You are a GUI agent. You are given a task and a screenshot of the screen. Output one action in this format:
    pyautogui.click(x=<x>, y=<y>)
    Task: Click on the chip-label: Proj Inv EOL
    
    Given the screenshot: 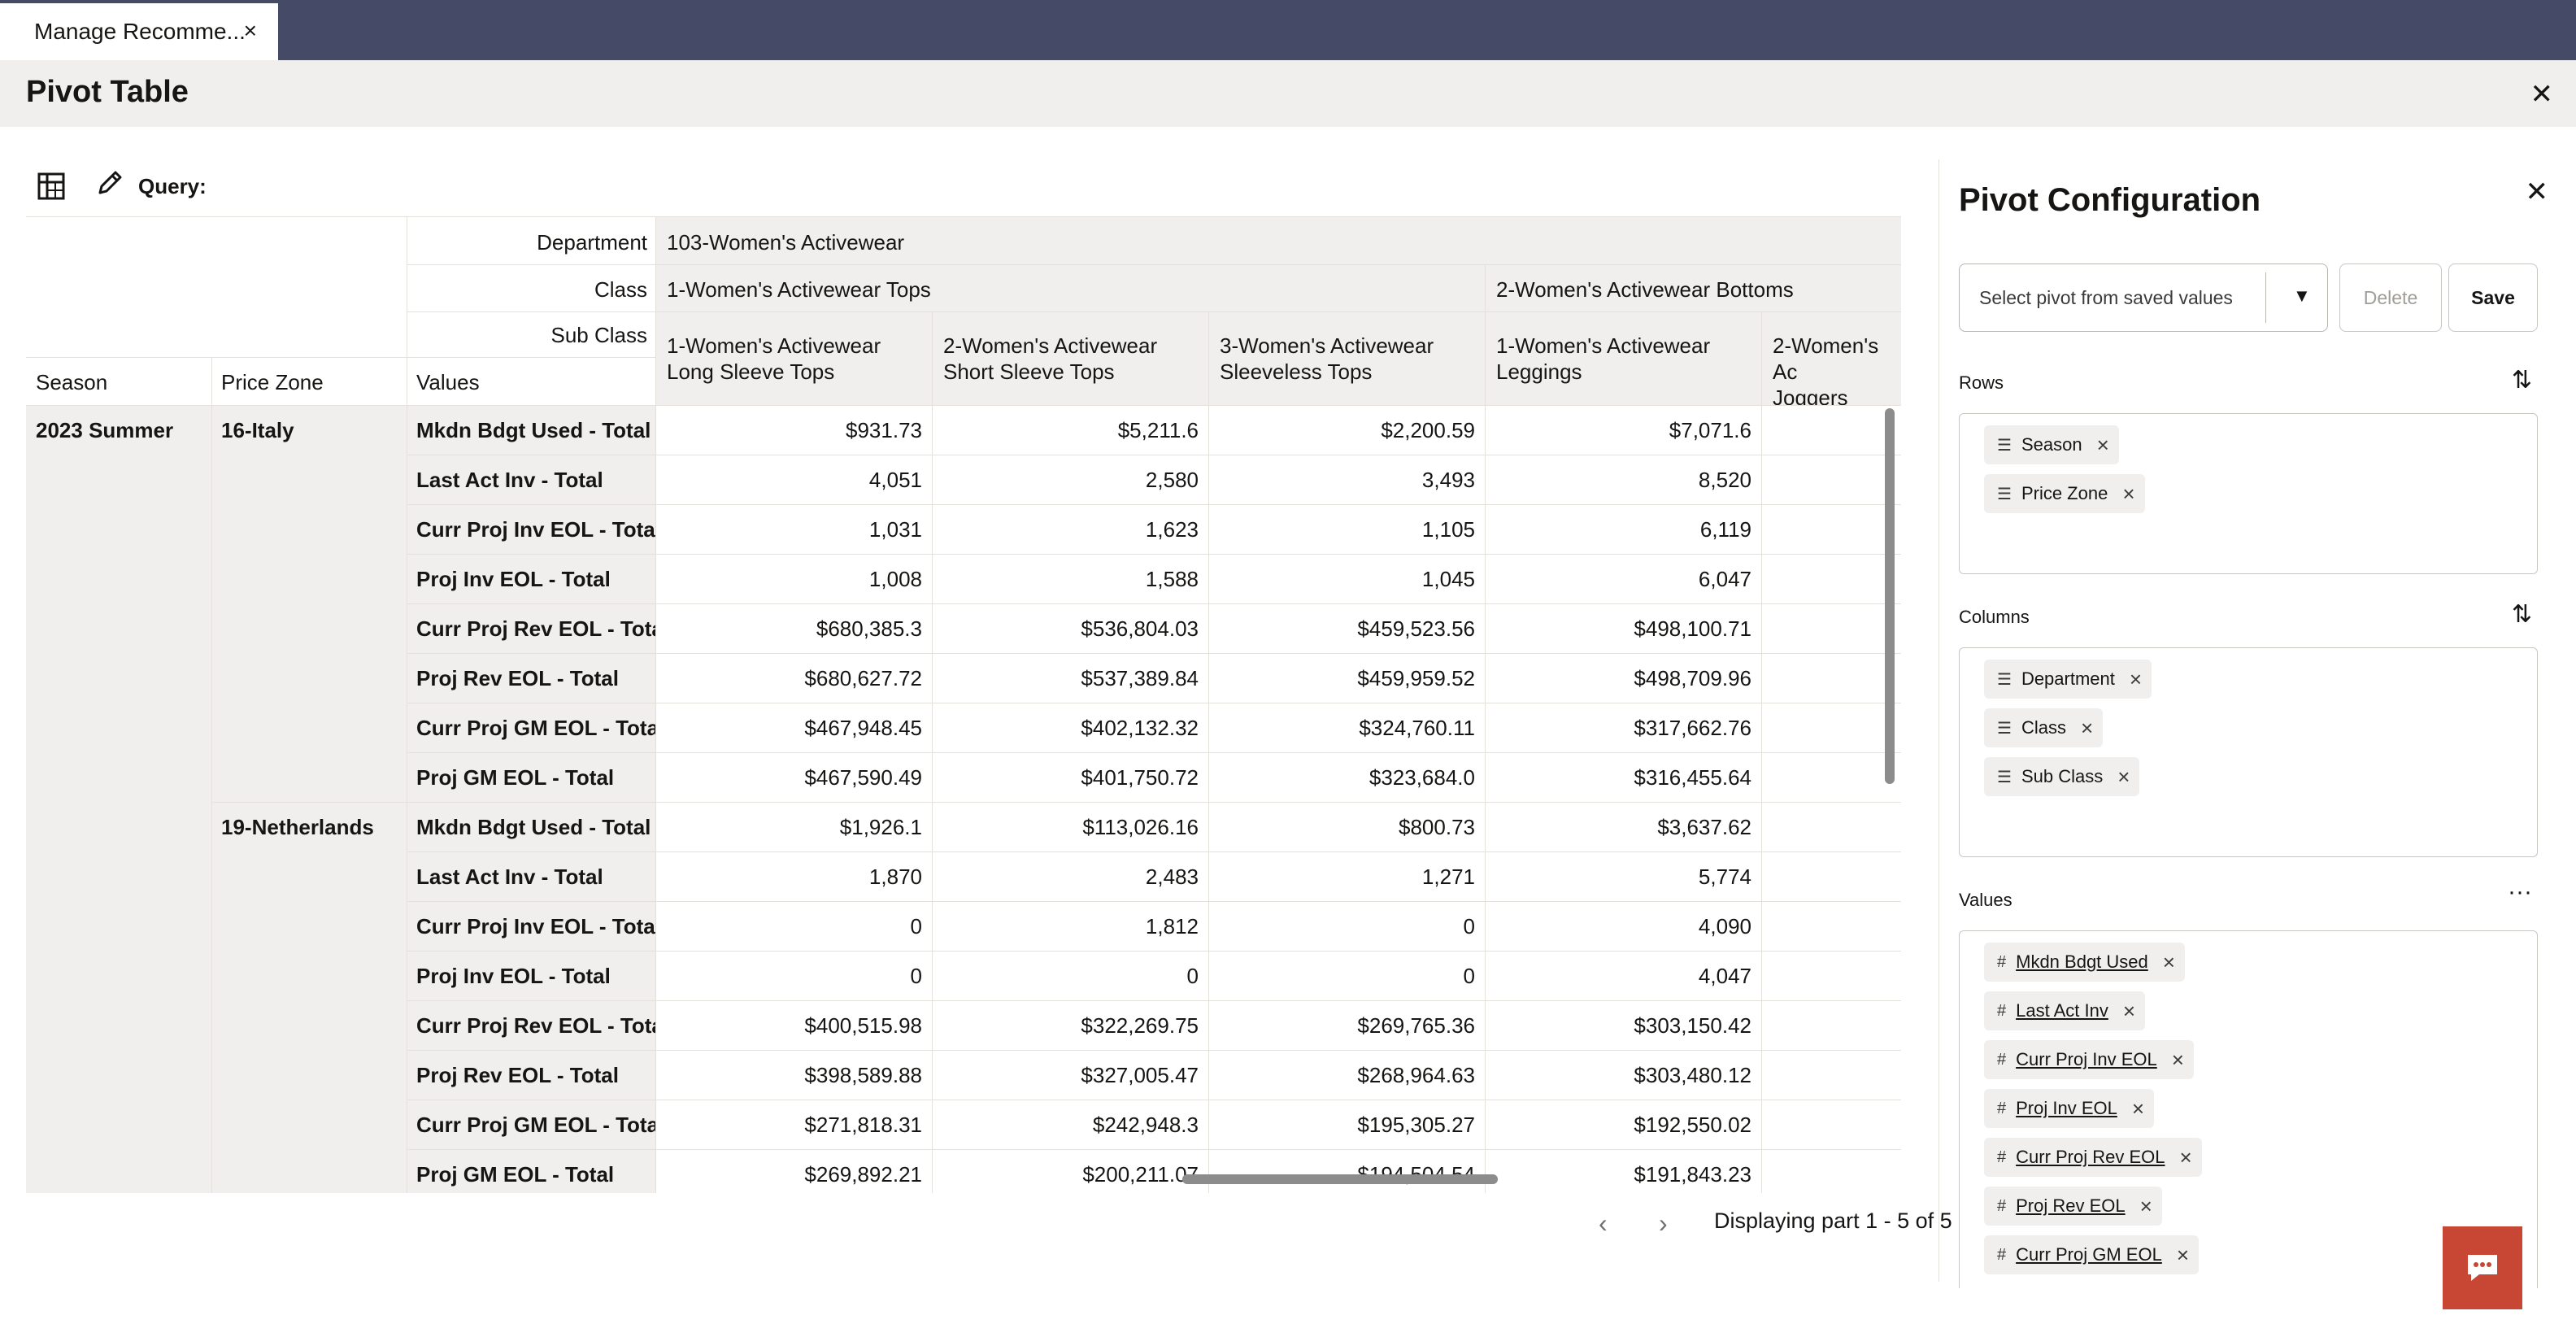 What is the action you would take?
    pyautogui.click(x=2066, y=1108)
    